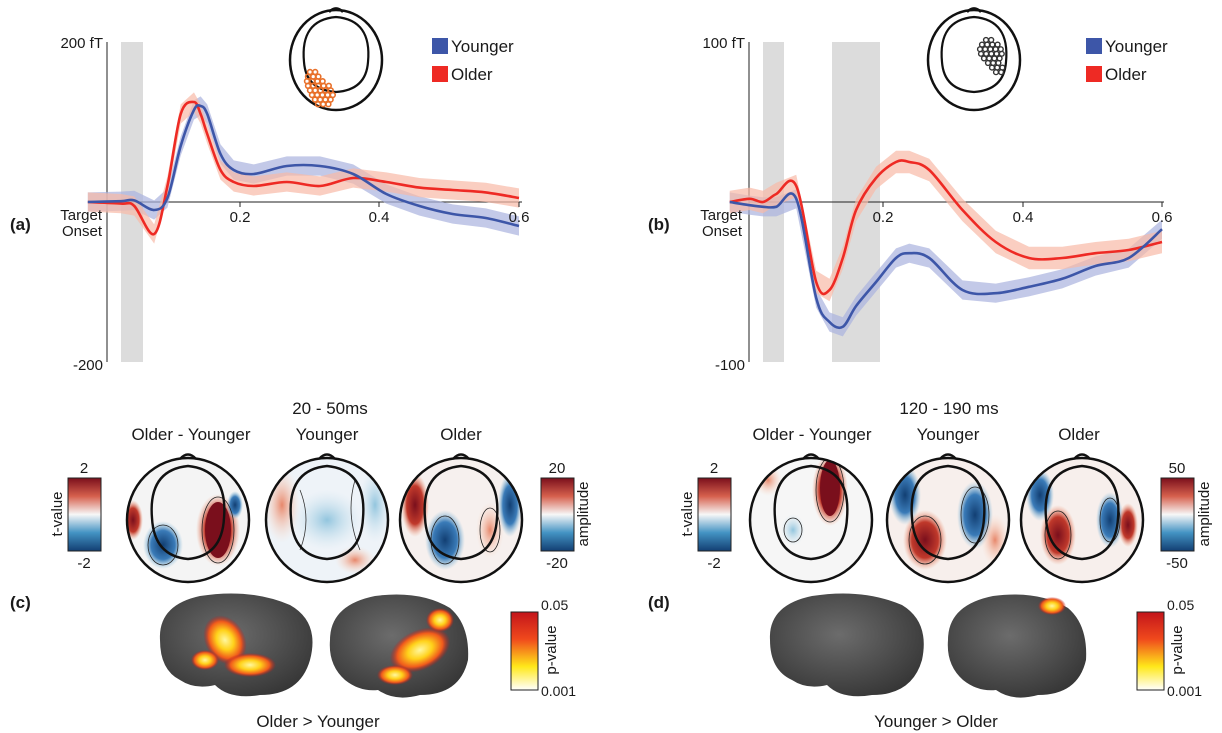 The width and height of the screenshot is (1222, 733). What do you see at coordinates (948, 434) in the screenshot?
I see `panel-d-map-title: Younger` at bounding box center [948, 434].